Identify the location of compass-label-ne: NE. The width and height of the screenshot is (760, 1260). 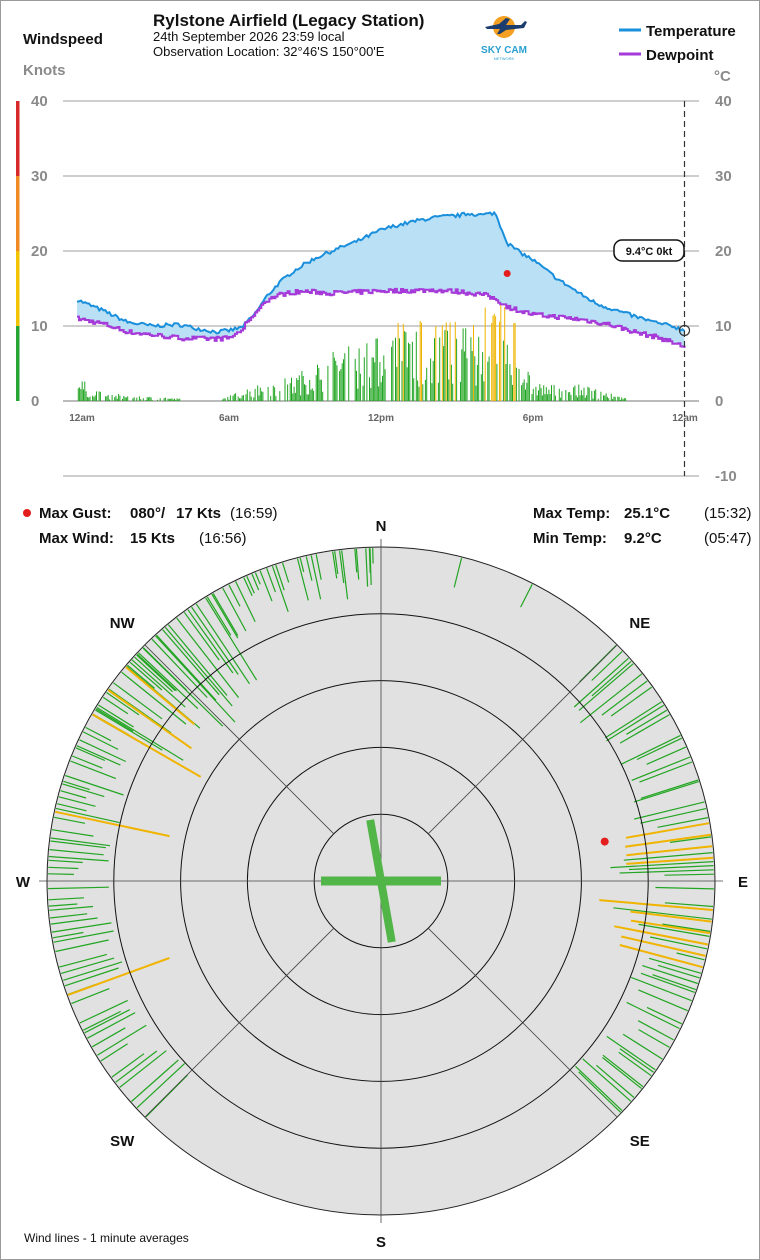
(639, 623).